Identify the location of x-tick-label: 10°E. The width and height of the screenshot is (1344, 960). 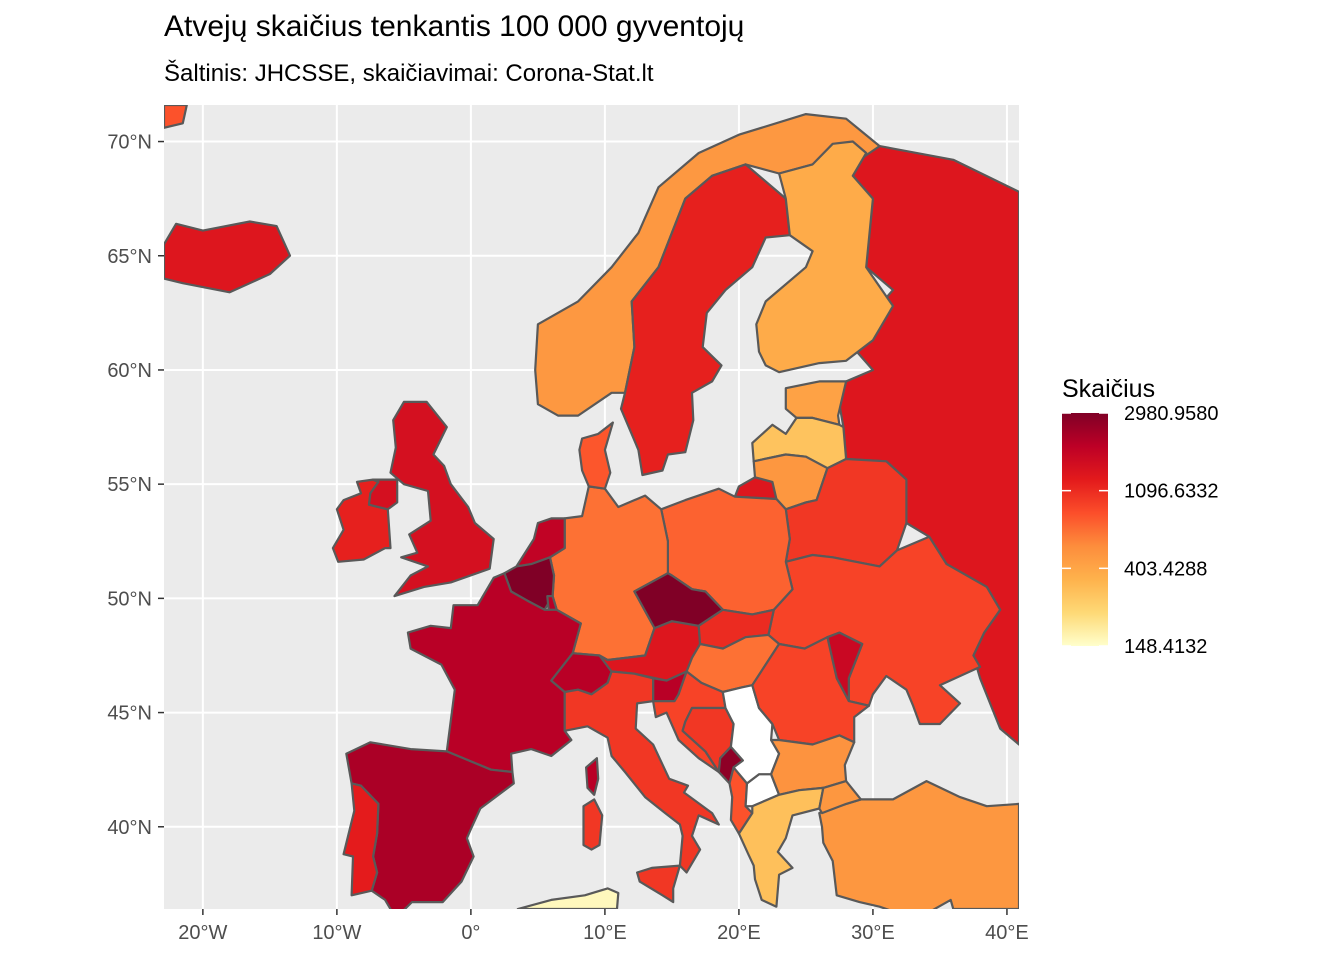
(605, 933).